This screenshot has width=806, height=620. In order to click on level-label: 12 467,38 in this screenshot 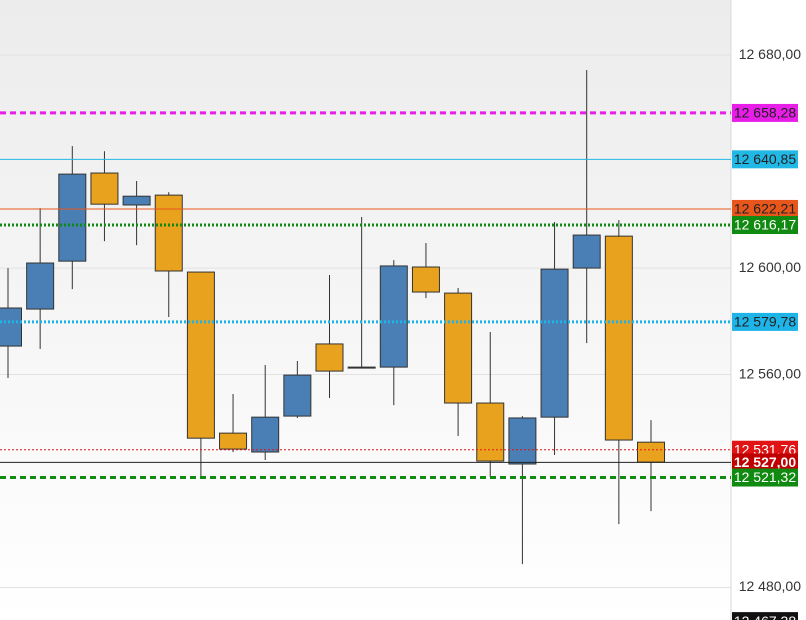, I will do `click(765, 616)`.